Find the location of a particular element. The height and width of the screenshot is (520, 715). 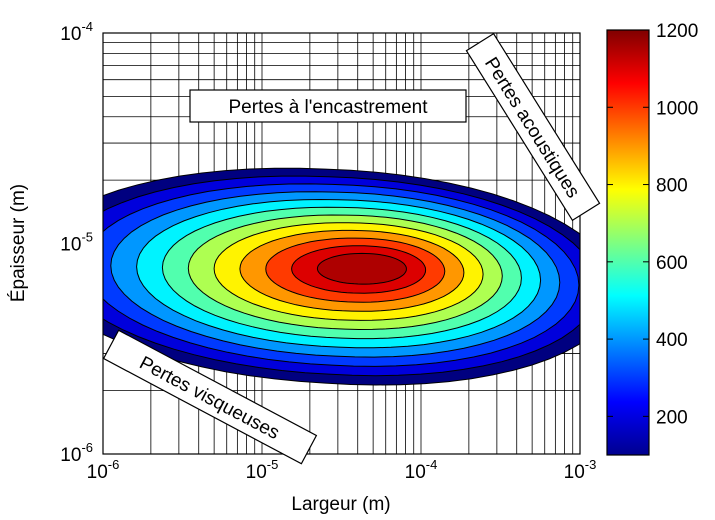

colorbar-tick-label: 1200 is located at coordinates (677, 31).